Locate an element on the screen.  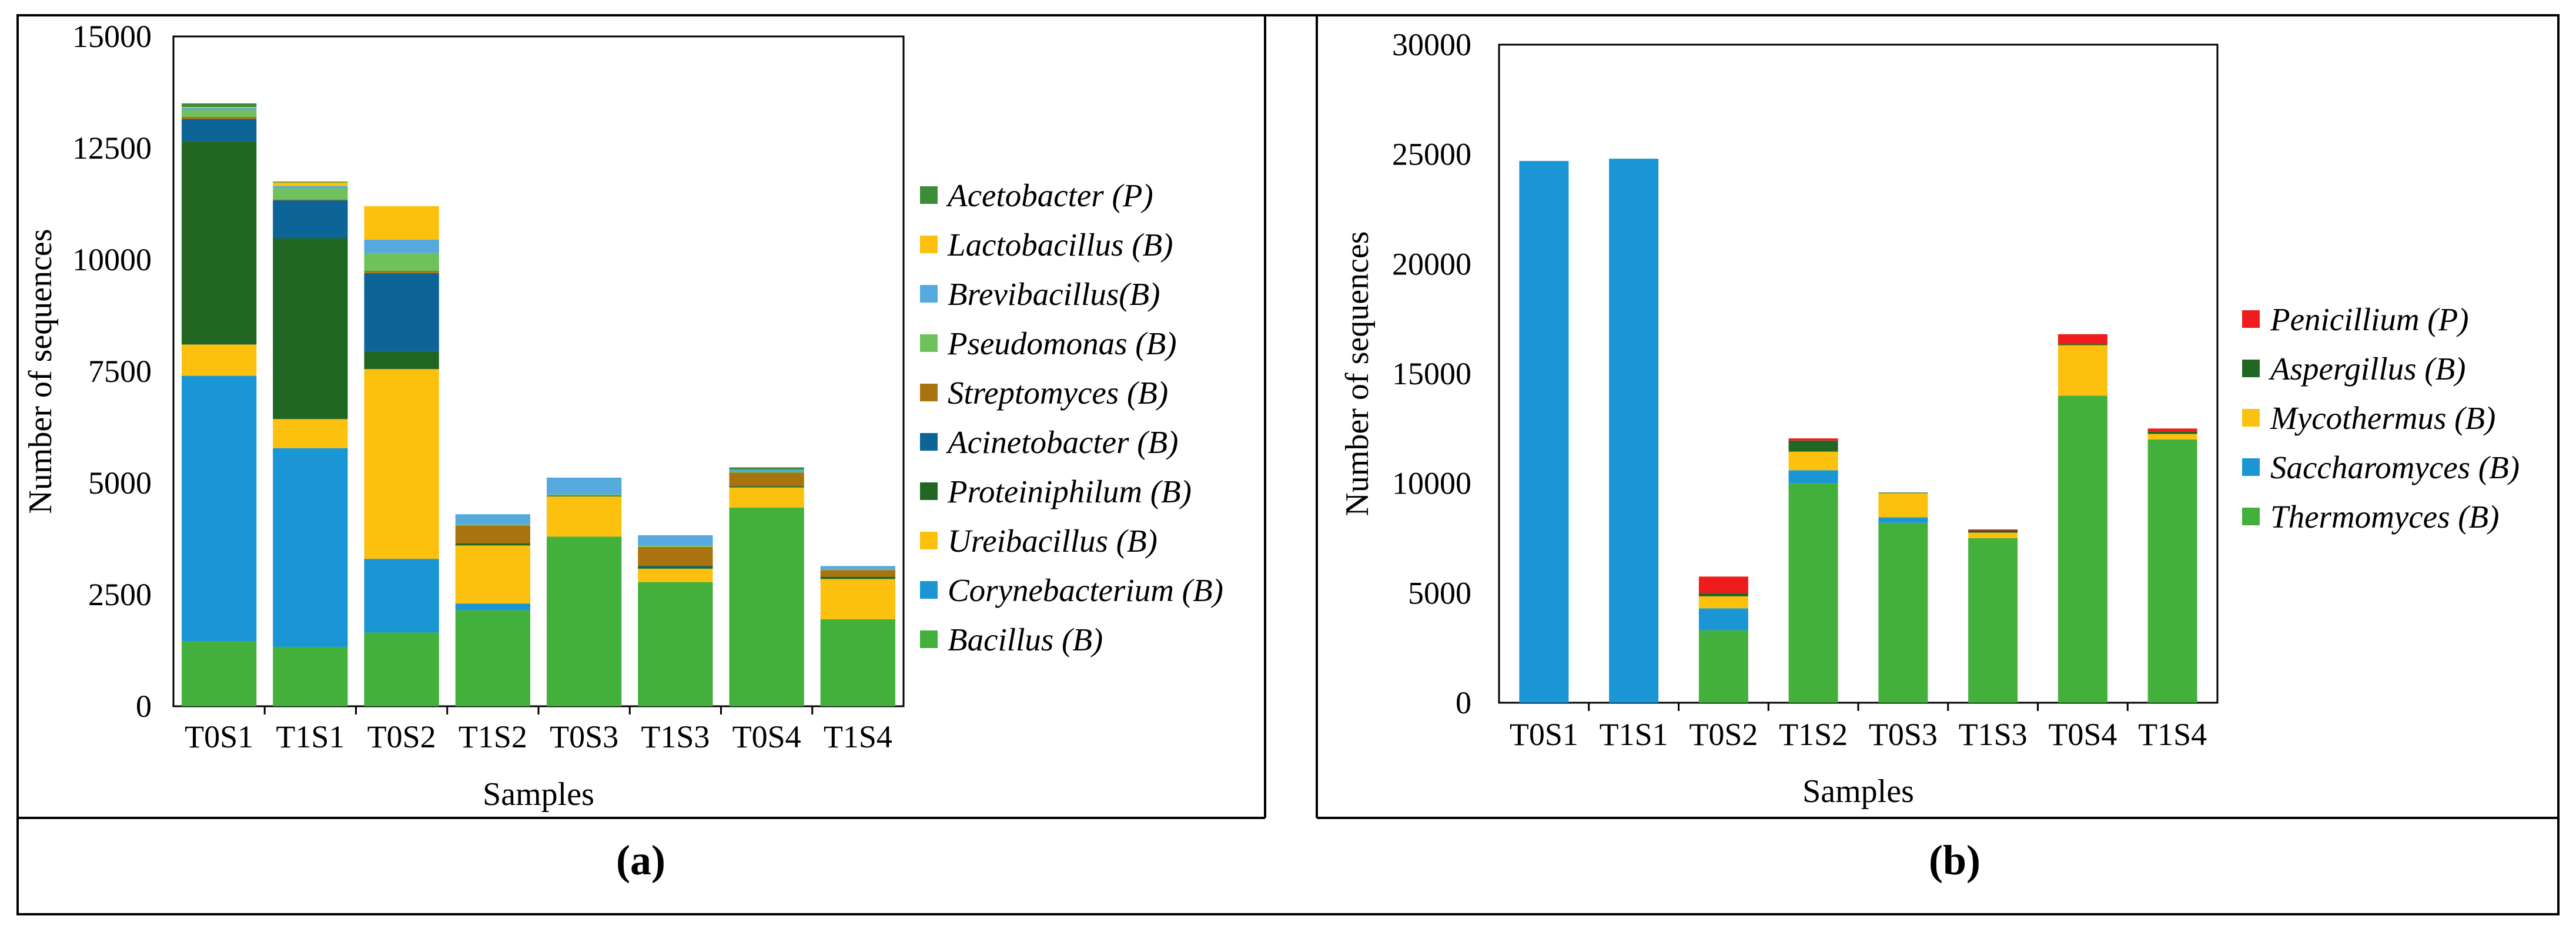
legend-label-b-1: Aspergillus (B) is located at coordinates (2367, 369).